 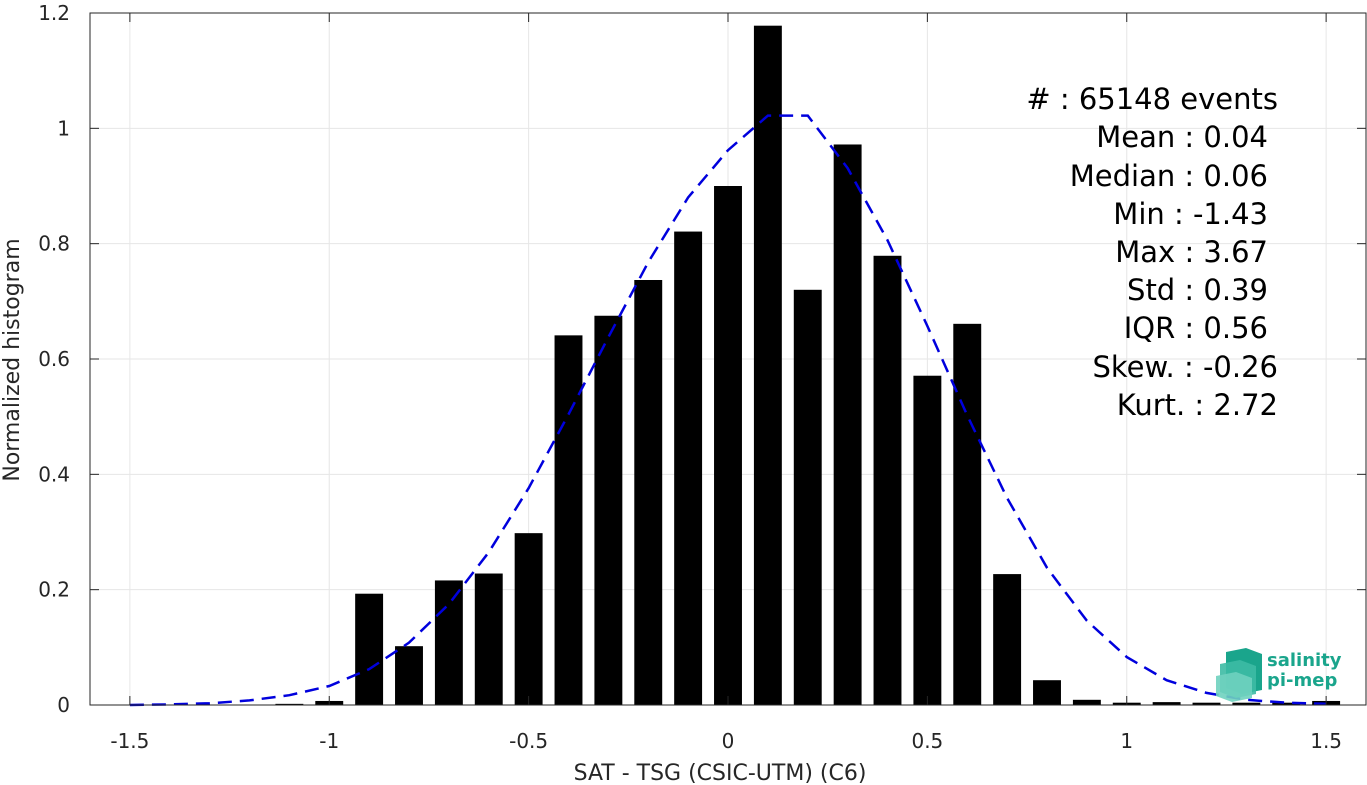 I want to click on logo-icon, so click(x=1239, y=675).